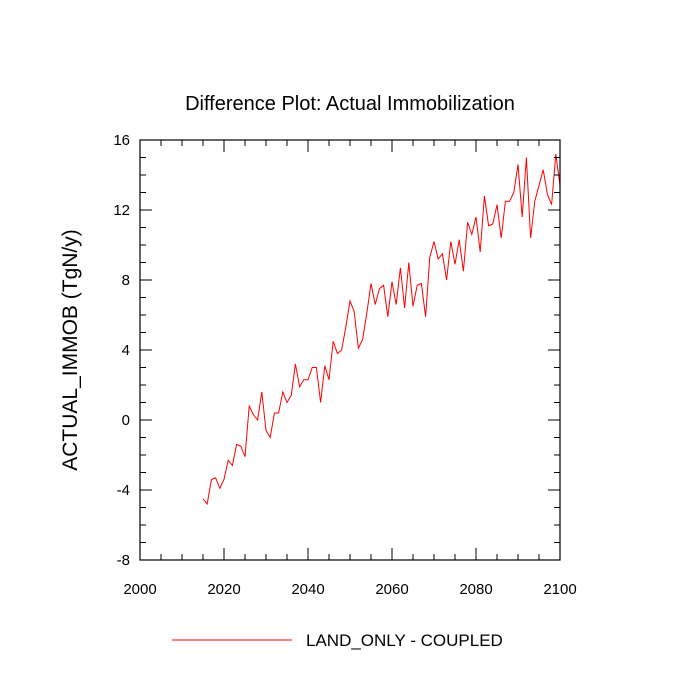 The width and height of the screenshot is (700, 700). Describe the element at coordinates (121, 140) in the screenshot. I see `y-tick-label: 16` at that location.